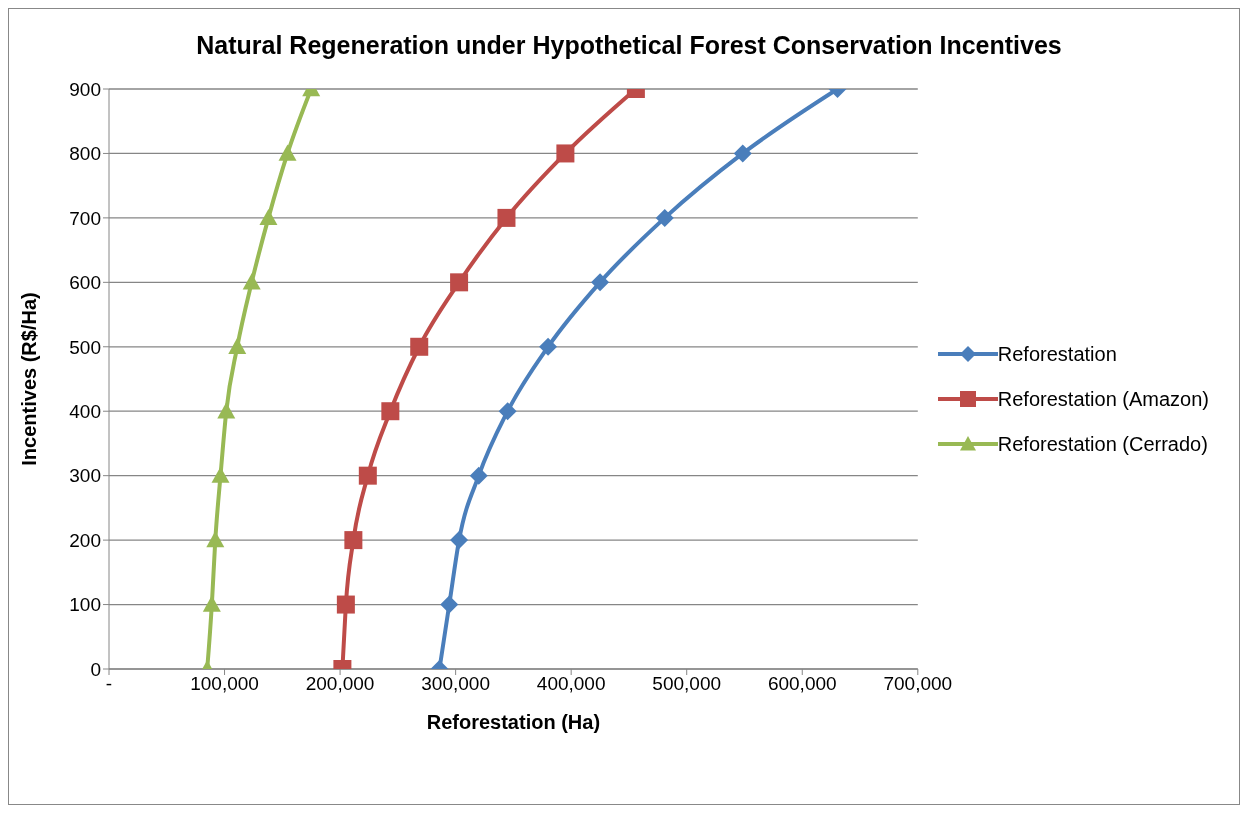  Describe the element at coordinates (571, 684) in the screenshot. I see `x-tick-label: 400,000` at that location.